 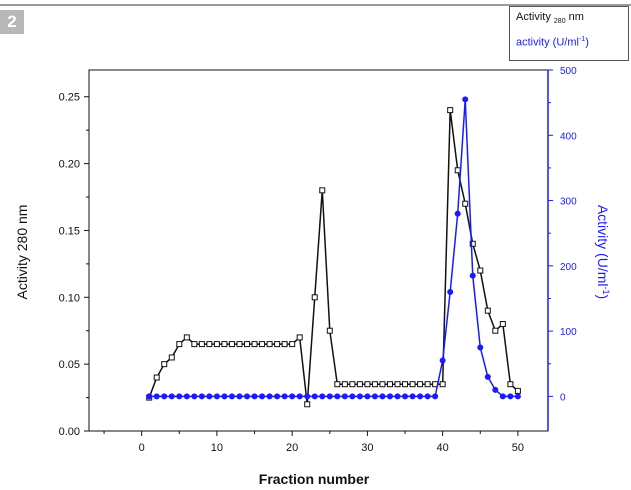 What do you see at coordinates (587, 42) in the screenshot?
I see `legend-activity-suffix: )` at bounding box center [587, 42].